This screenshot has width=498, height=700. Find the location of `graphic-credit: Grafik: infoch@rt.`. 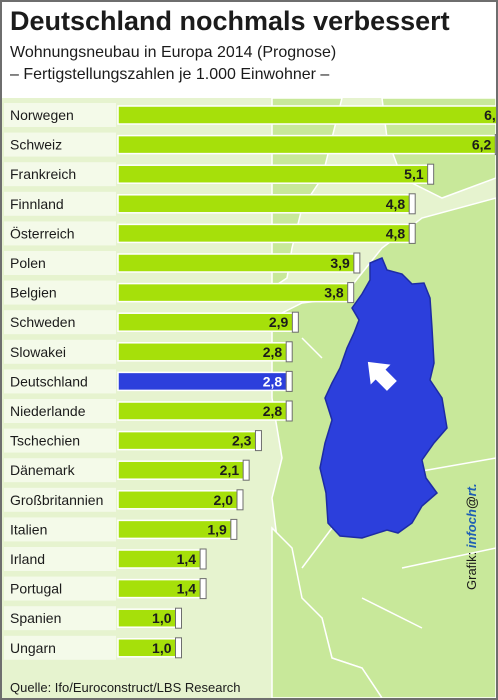

graphic-credit: Grafik: infoch@rt. is located at coordinates (474, 536).